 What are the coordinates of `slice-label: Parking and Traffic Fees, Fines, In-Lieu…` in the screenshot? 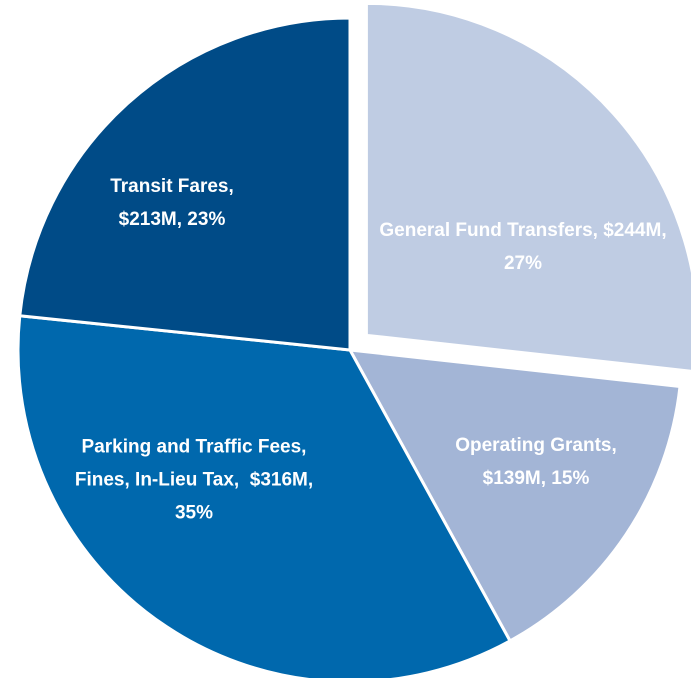 It's located at (196, 480).